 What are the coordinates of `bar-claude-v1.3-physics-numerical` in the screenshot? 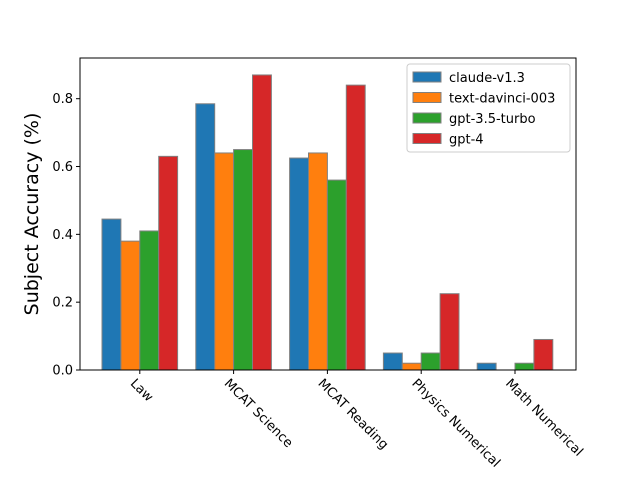 It's located at (392, 361).